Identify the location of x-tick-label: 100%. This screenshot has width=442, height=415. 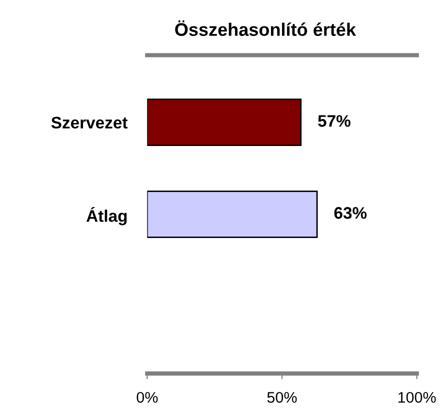
(417, 397).